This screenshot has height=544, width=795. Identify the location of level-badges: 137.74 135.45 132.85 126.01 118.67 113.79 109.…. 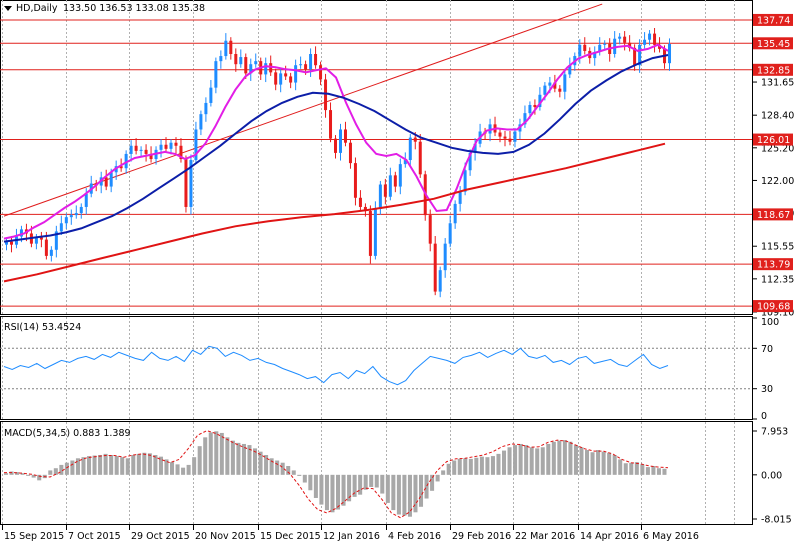
(773, 163).